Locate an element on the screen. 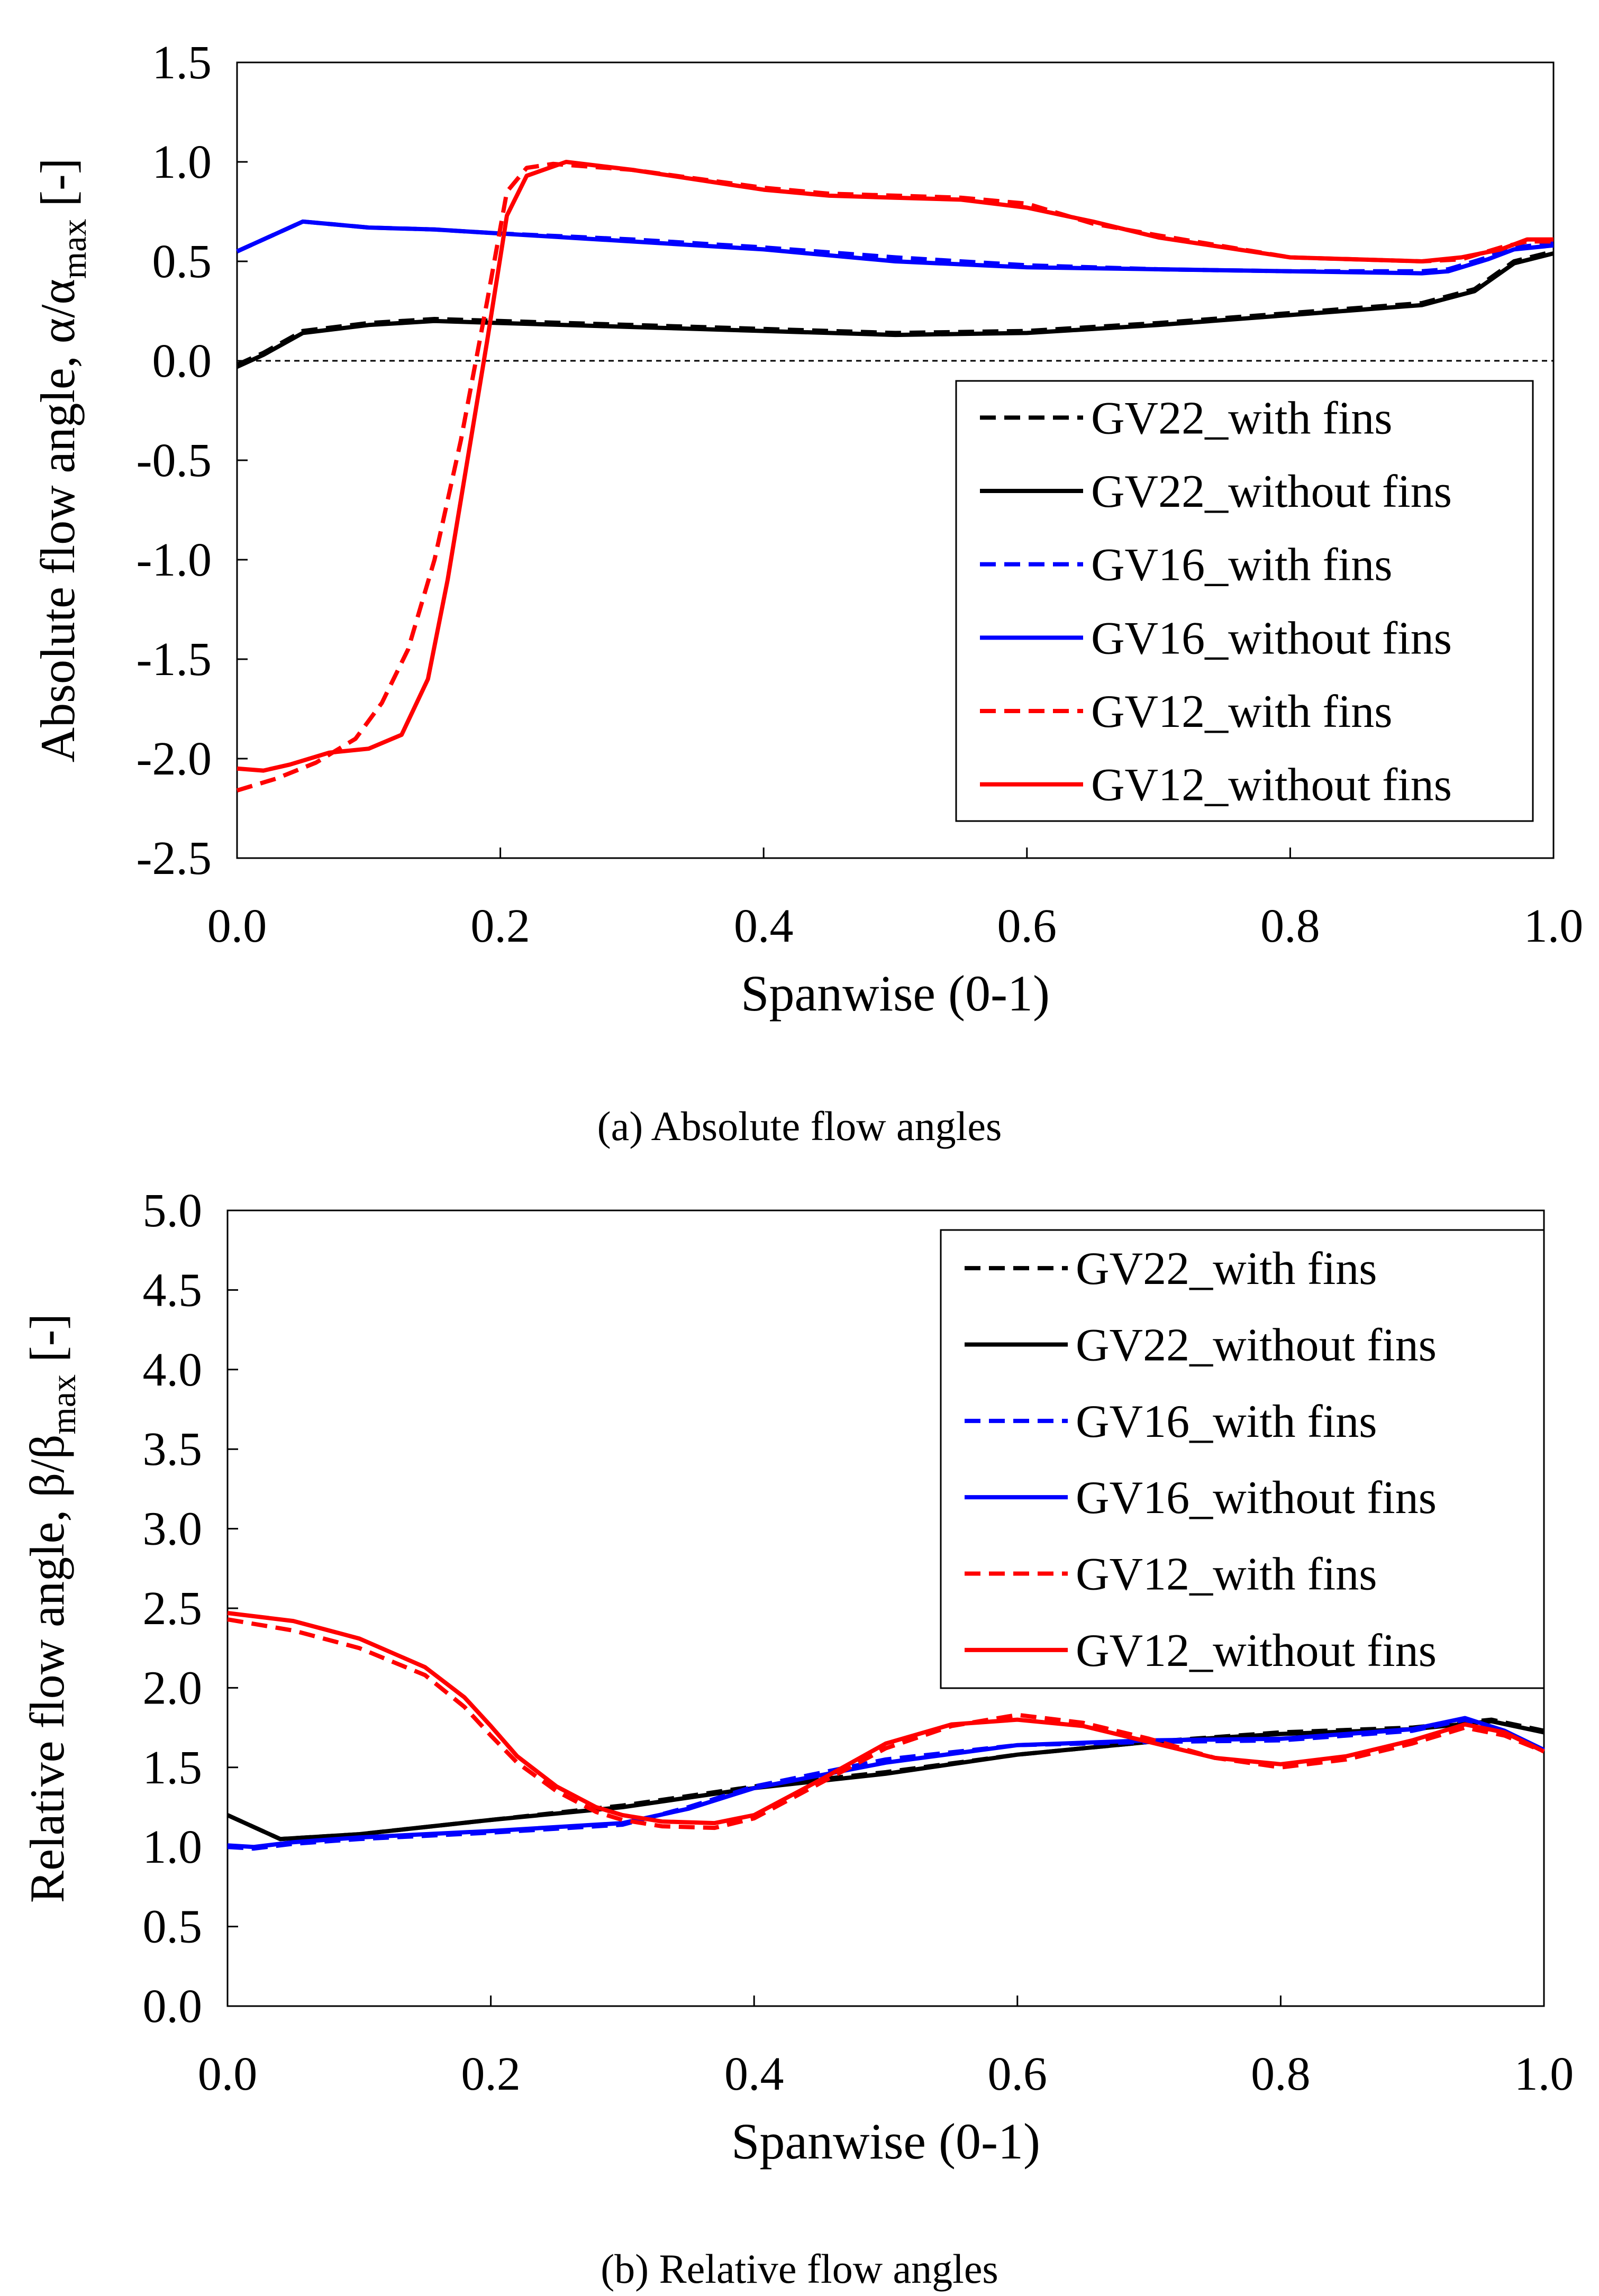 The width and height of the screenshot is (1599, 2296). y-tick-label: 4.0 is located at coordinates (173, 1370).